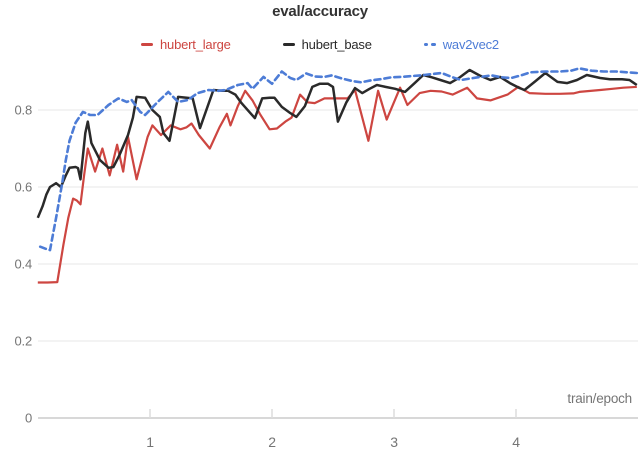 Image resolution: width=640 pixels, height=458 pixels. Describe the element at coordinates (23, 110) in the screenshot. I see `y-tick-label: 0.8` at that location.